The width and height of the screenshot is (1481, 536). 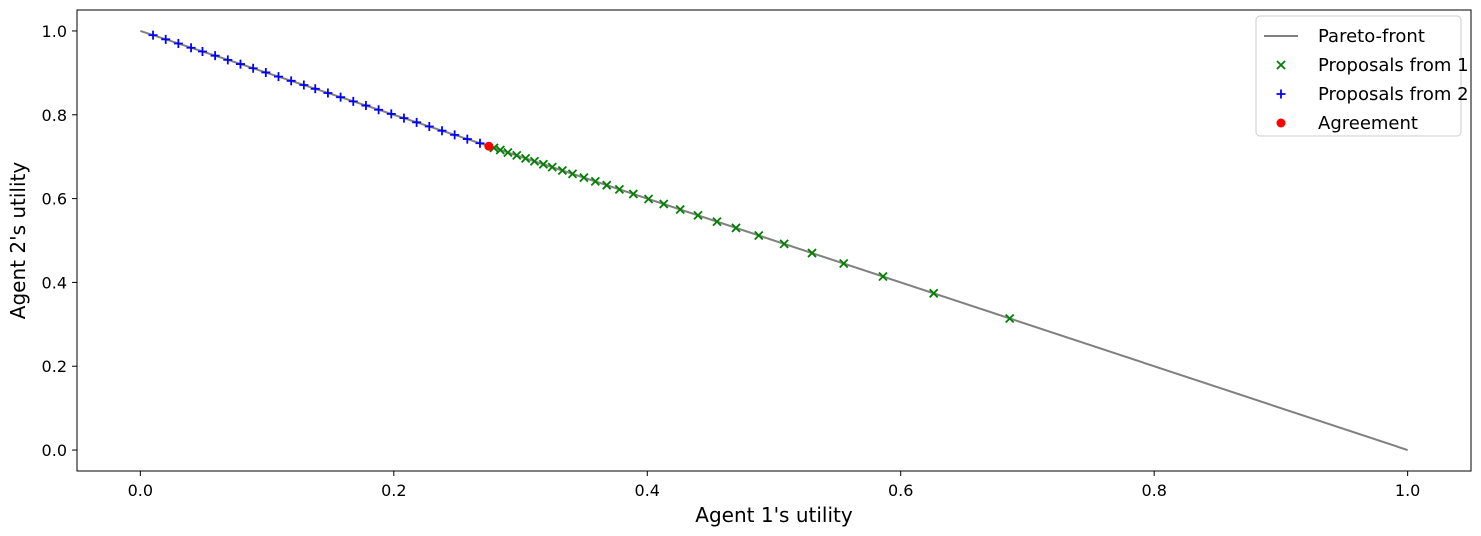 I want to click on legend-item: Proposals from 1, so click(x=1372, y=65).